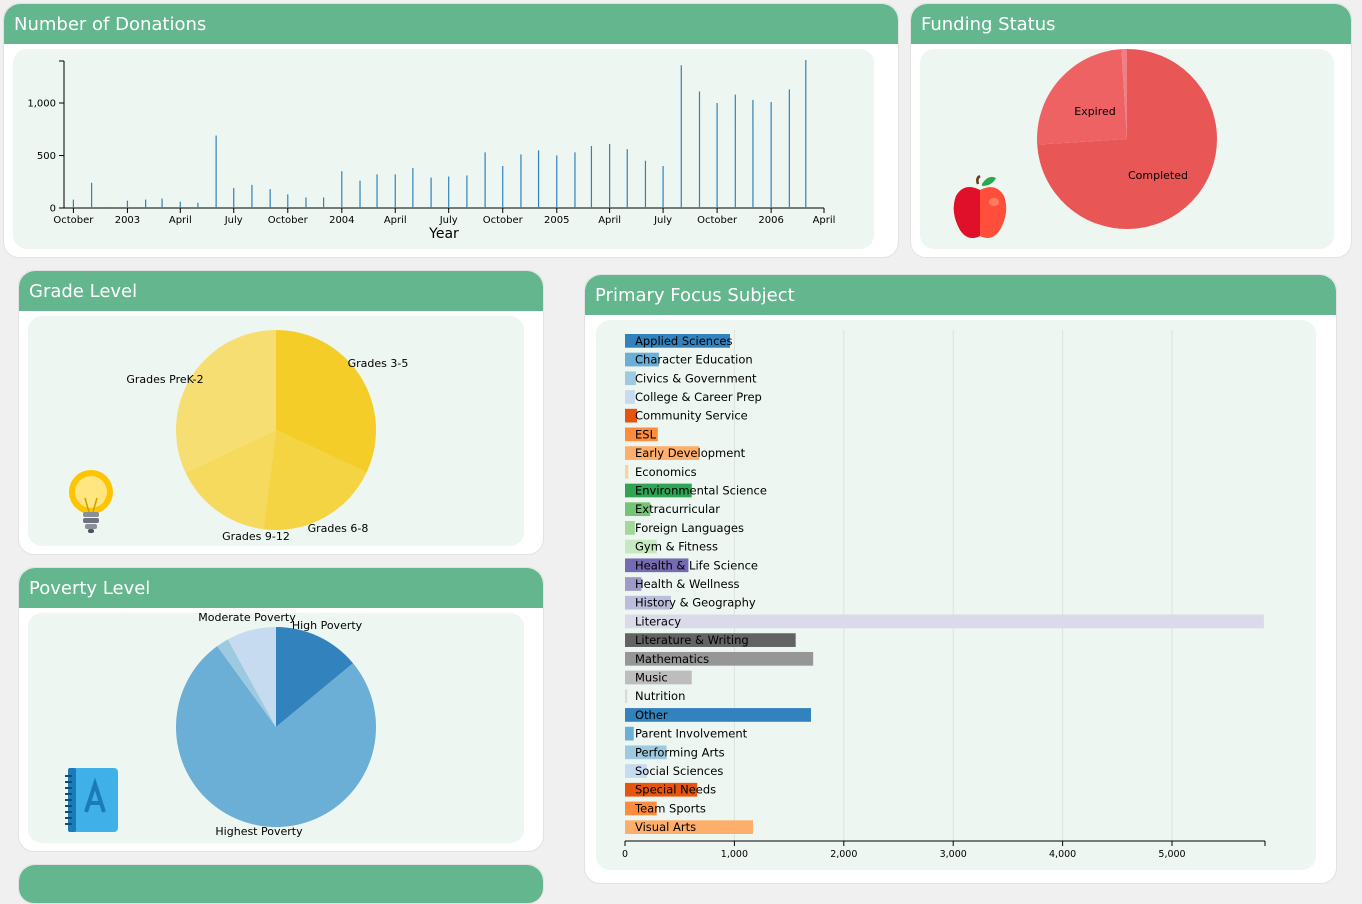 The image size is (1362, 904). I want to click on pie-label: Highest Poverty, so click(259, 831).